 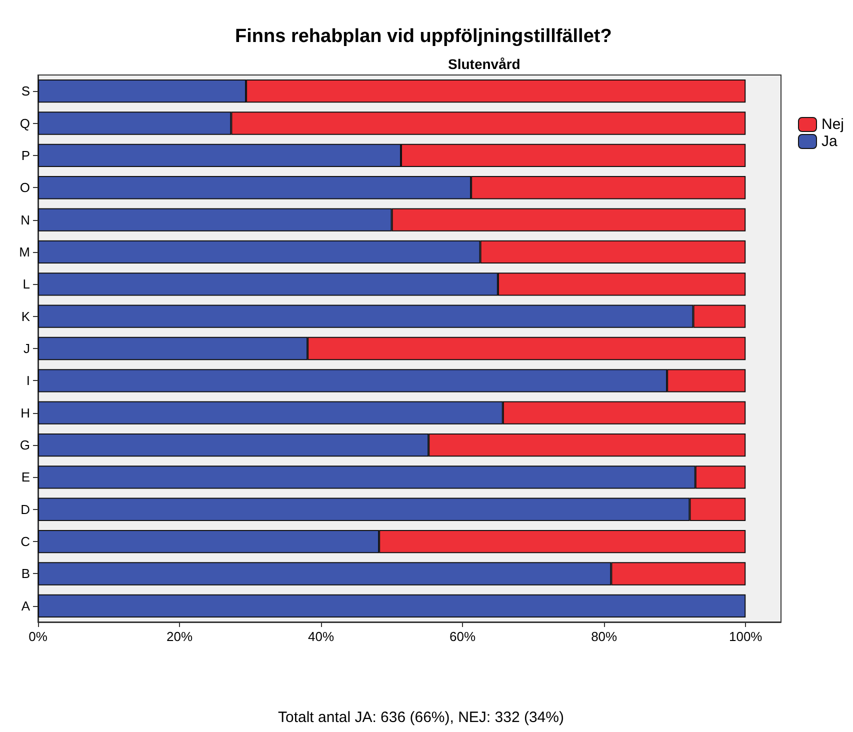 I want to click on y-tick-label: E, so click(x=25, y=477).